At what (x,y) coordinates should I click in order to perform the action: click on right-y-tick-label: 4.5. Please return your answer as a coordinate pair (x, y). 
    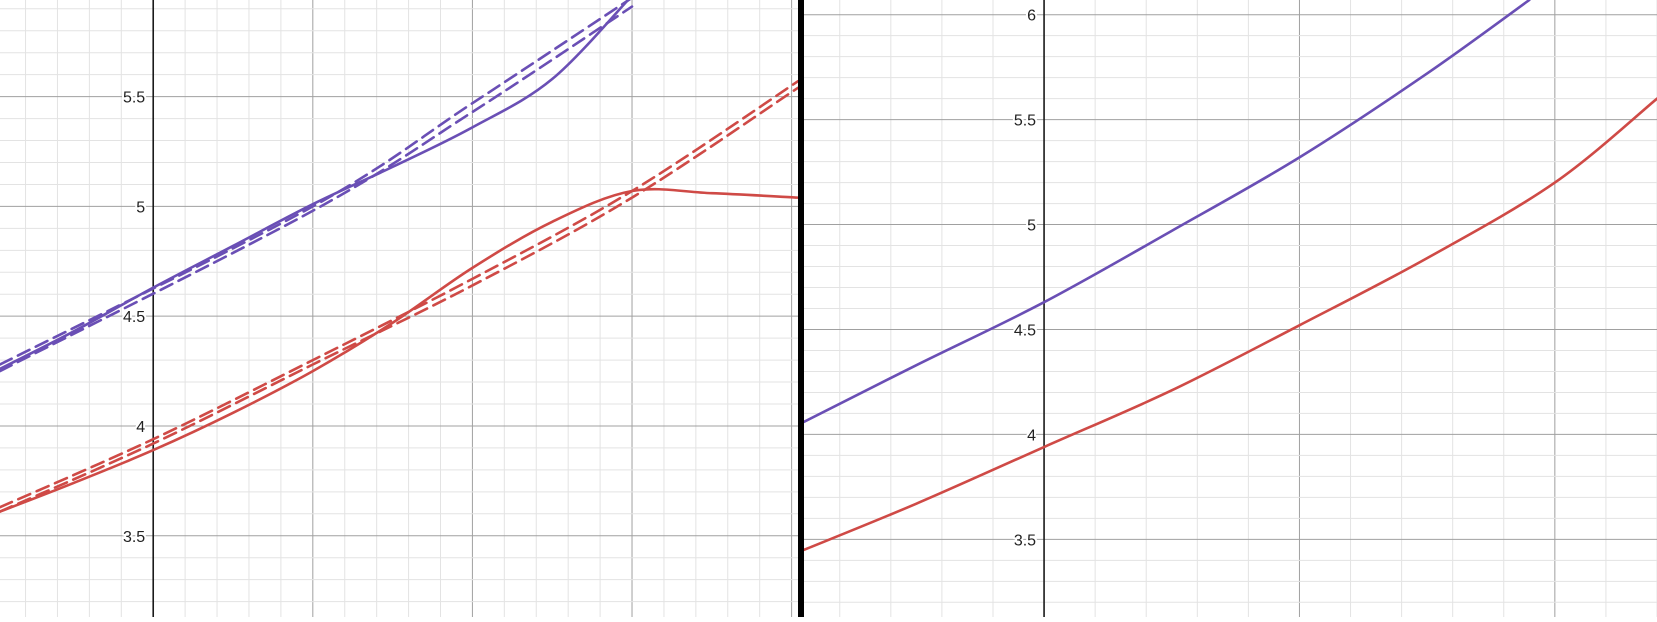
    Looking at the image, I should click on (1025, 330).